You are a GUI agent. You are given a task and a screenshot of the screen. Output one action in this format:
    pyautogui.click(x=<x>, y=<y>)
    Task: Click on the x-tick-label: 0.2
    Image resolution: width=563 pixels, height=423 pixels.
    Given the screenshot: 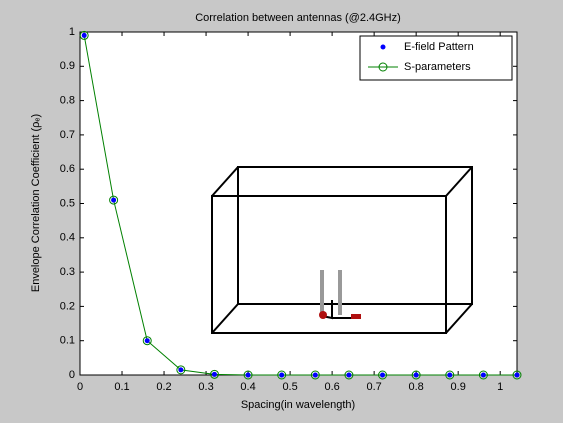 What is the action you would take?
    pyautogui.click(x=163, y=387)
    